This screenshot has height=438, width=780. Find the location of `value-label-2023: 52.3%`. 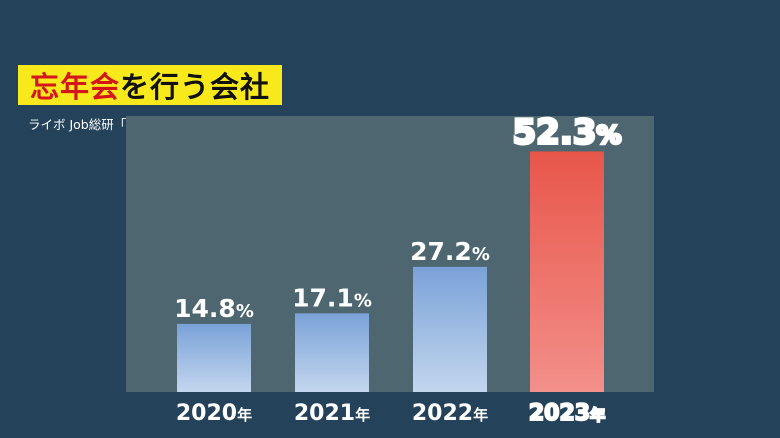

value-label-2023: 52.3% is located at coordinates (567, 132).